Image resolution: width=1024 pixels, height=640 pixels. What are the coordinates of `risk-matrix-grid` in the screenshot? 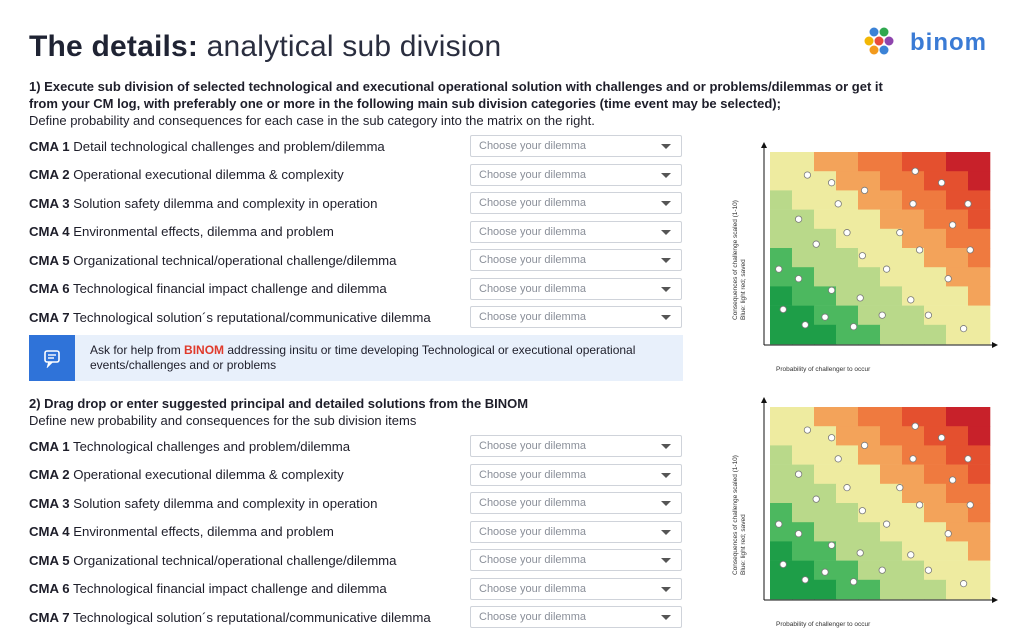 It's located at (865, 260).